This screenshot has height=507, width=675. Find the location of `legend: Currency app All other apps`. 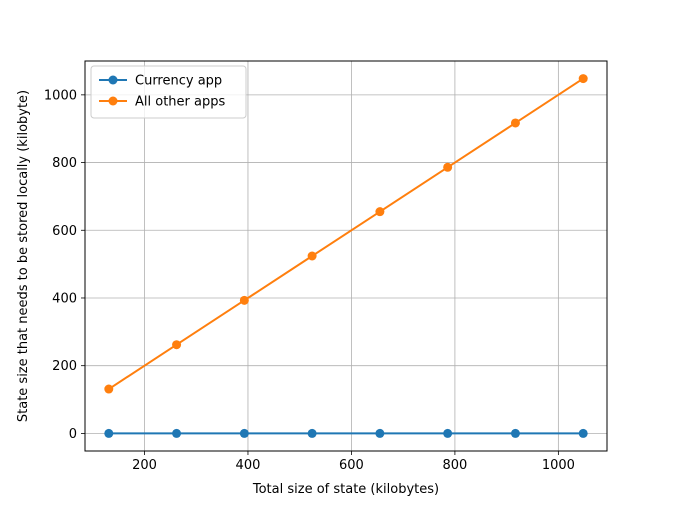

legend: Currency app All other apps is located at coordinates (168, 92).